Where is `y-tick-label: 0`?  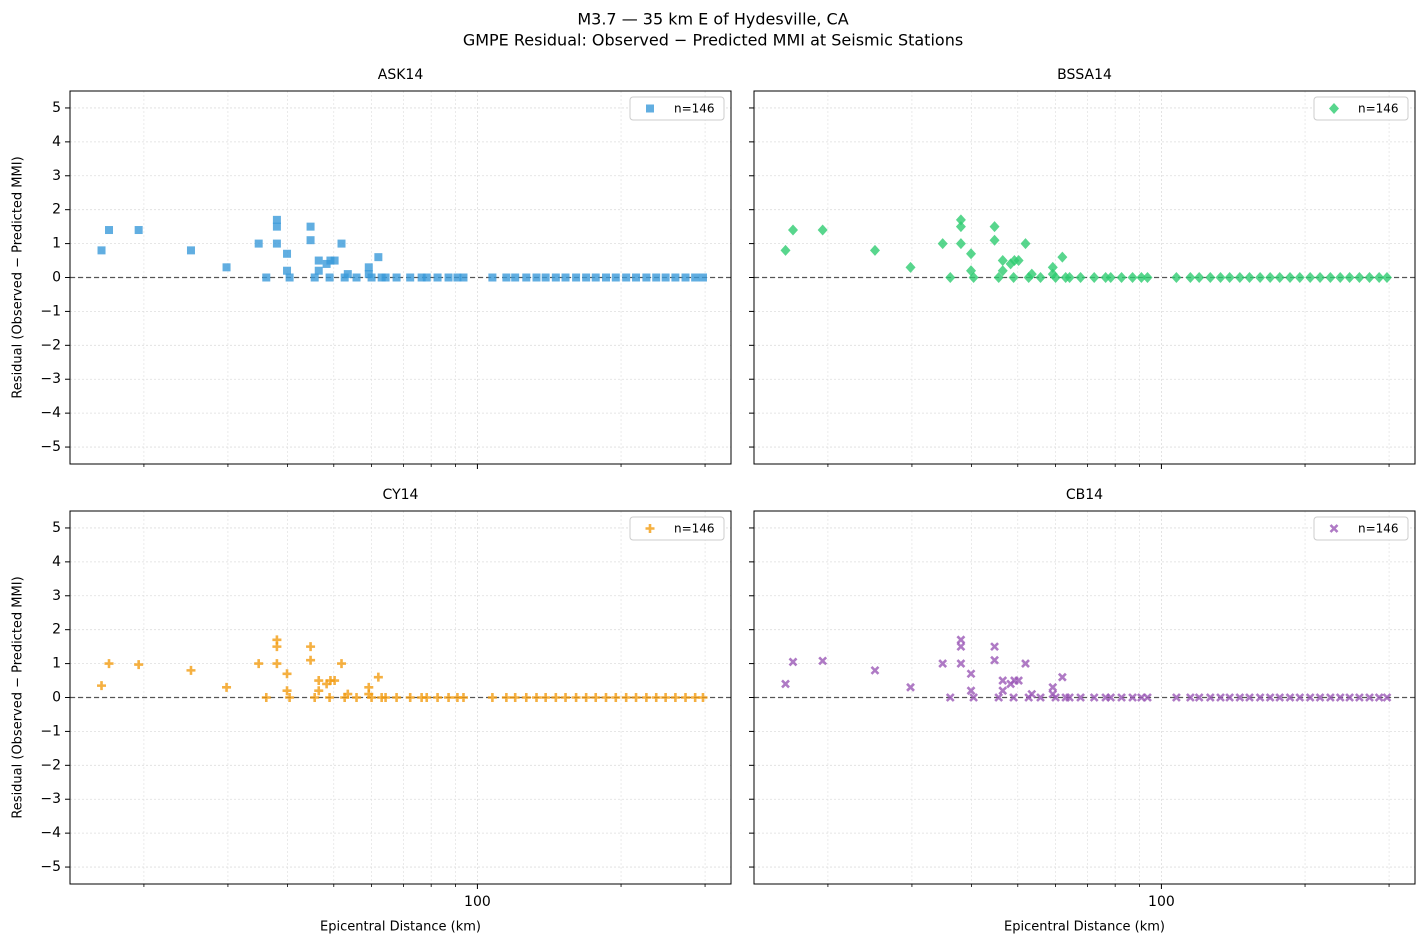 y-tick-label: 0 is located at coordinates (56, 698).